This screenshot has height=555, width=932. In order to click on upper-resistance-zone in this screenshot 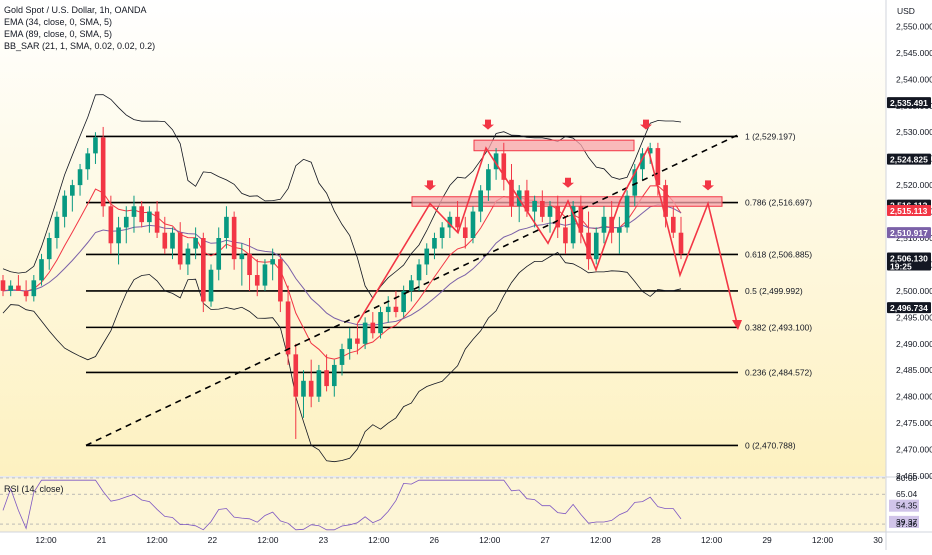, I will do `click(554, 145)`.